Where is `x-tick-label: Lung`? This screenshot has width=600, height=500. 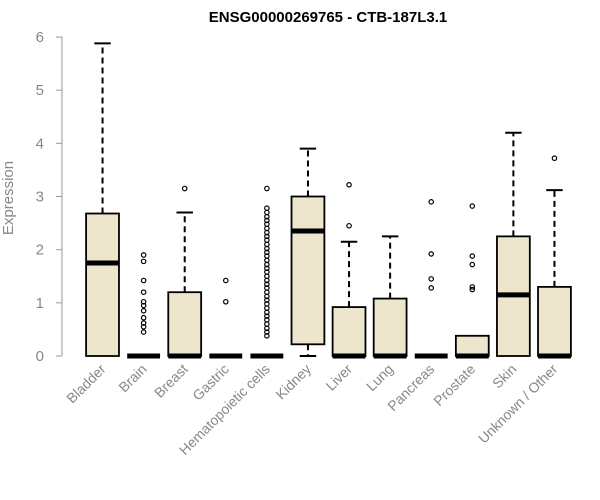 x-tick-label: Lung is located at coordinates (379, 377).